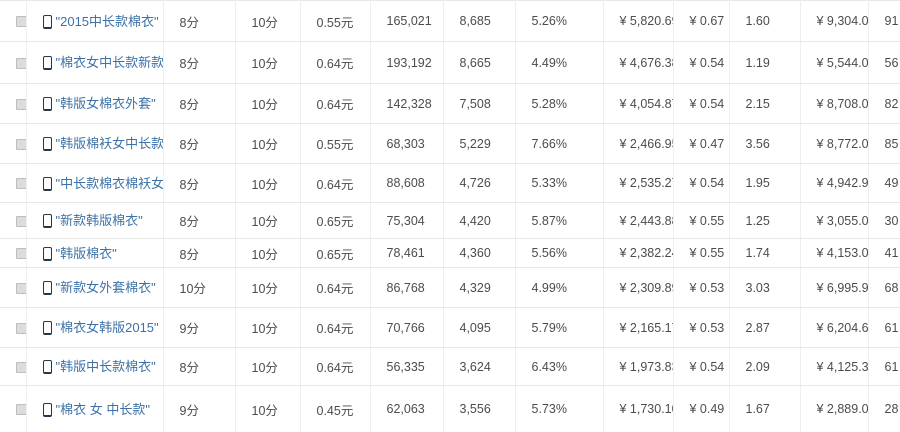  What do you see at coordinates (701, 21) in the screenshot?
I see `cell-avg_ppc: ¥ 0.67` at bounding box center [701, 21].